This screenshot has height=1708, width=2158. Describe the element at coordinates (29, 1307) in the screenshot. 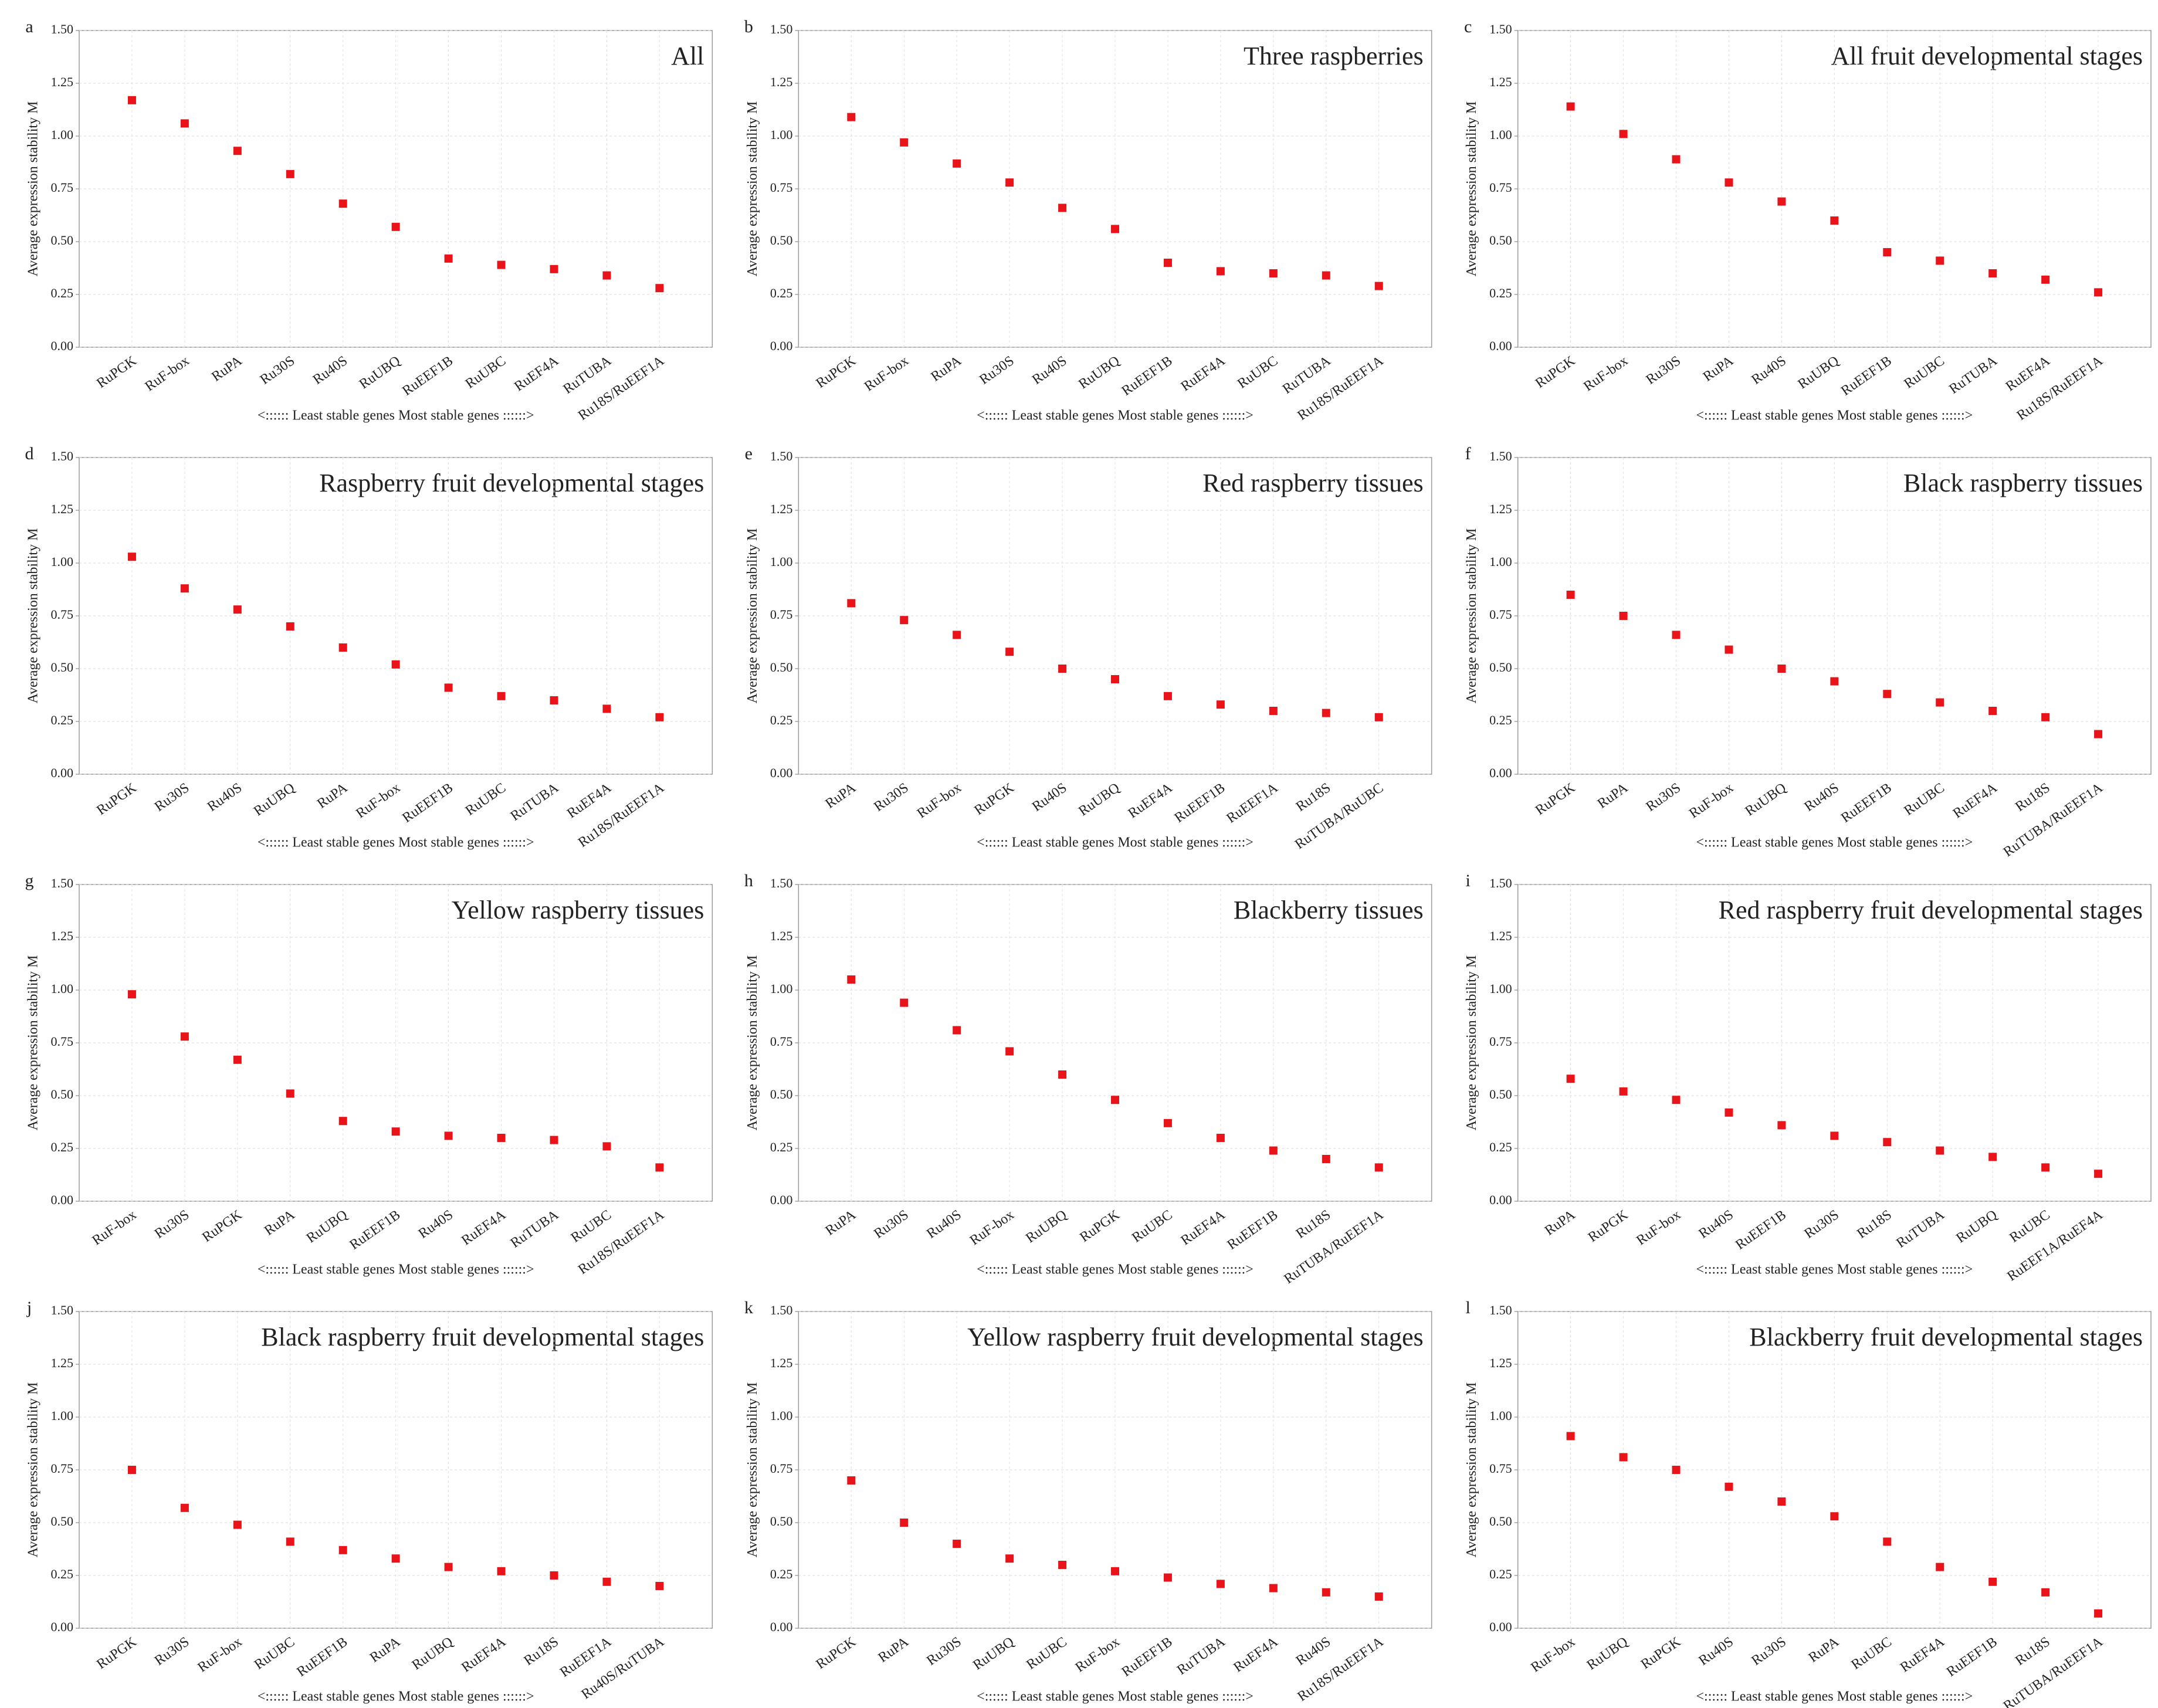

I see `panel-label: j` at that location.